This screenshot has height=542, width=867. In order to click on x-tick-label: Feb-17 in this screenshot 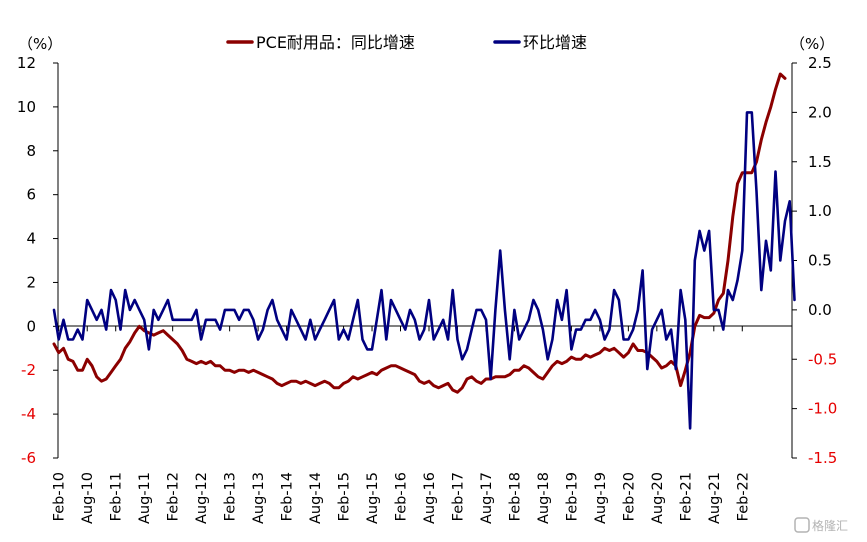, I will do `click(458, 496)`.